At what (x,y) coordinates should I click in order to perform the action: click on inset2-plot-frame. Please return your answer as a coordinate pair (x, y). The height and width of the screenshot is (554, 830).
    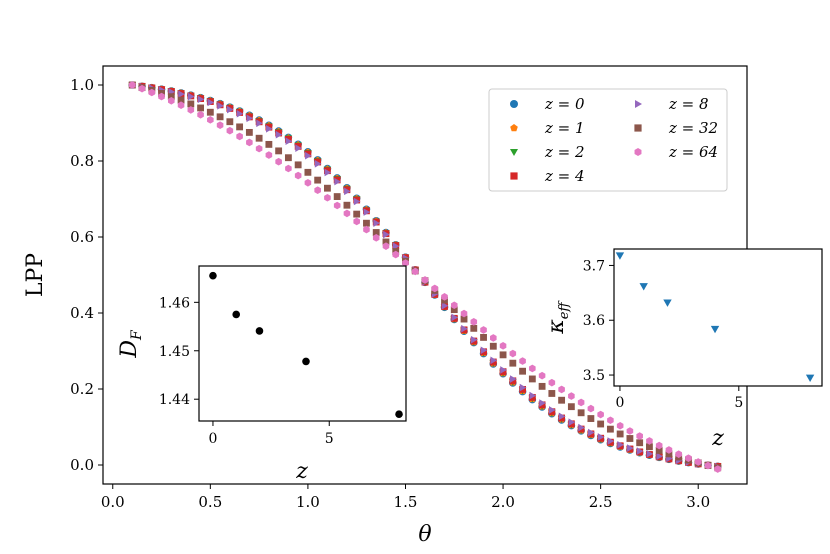
    Looking at the image, I should click on (718, 317).